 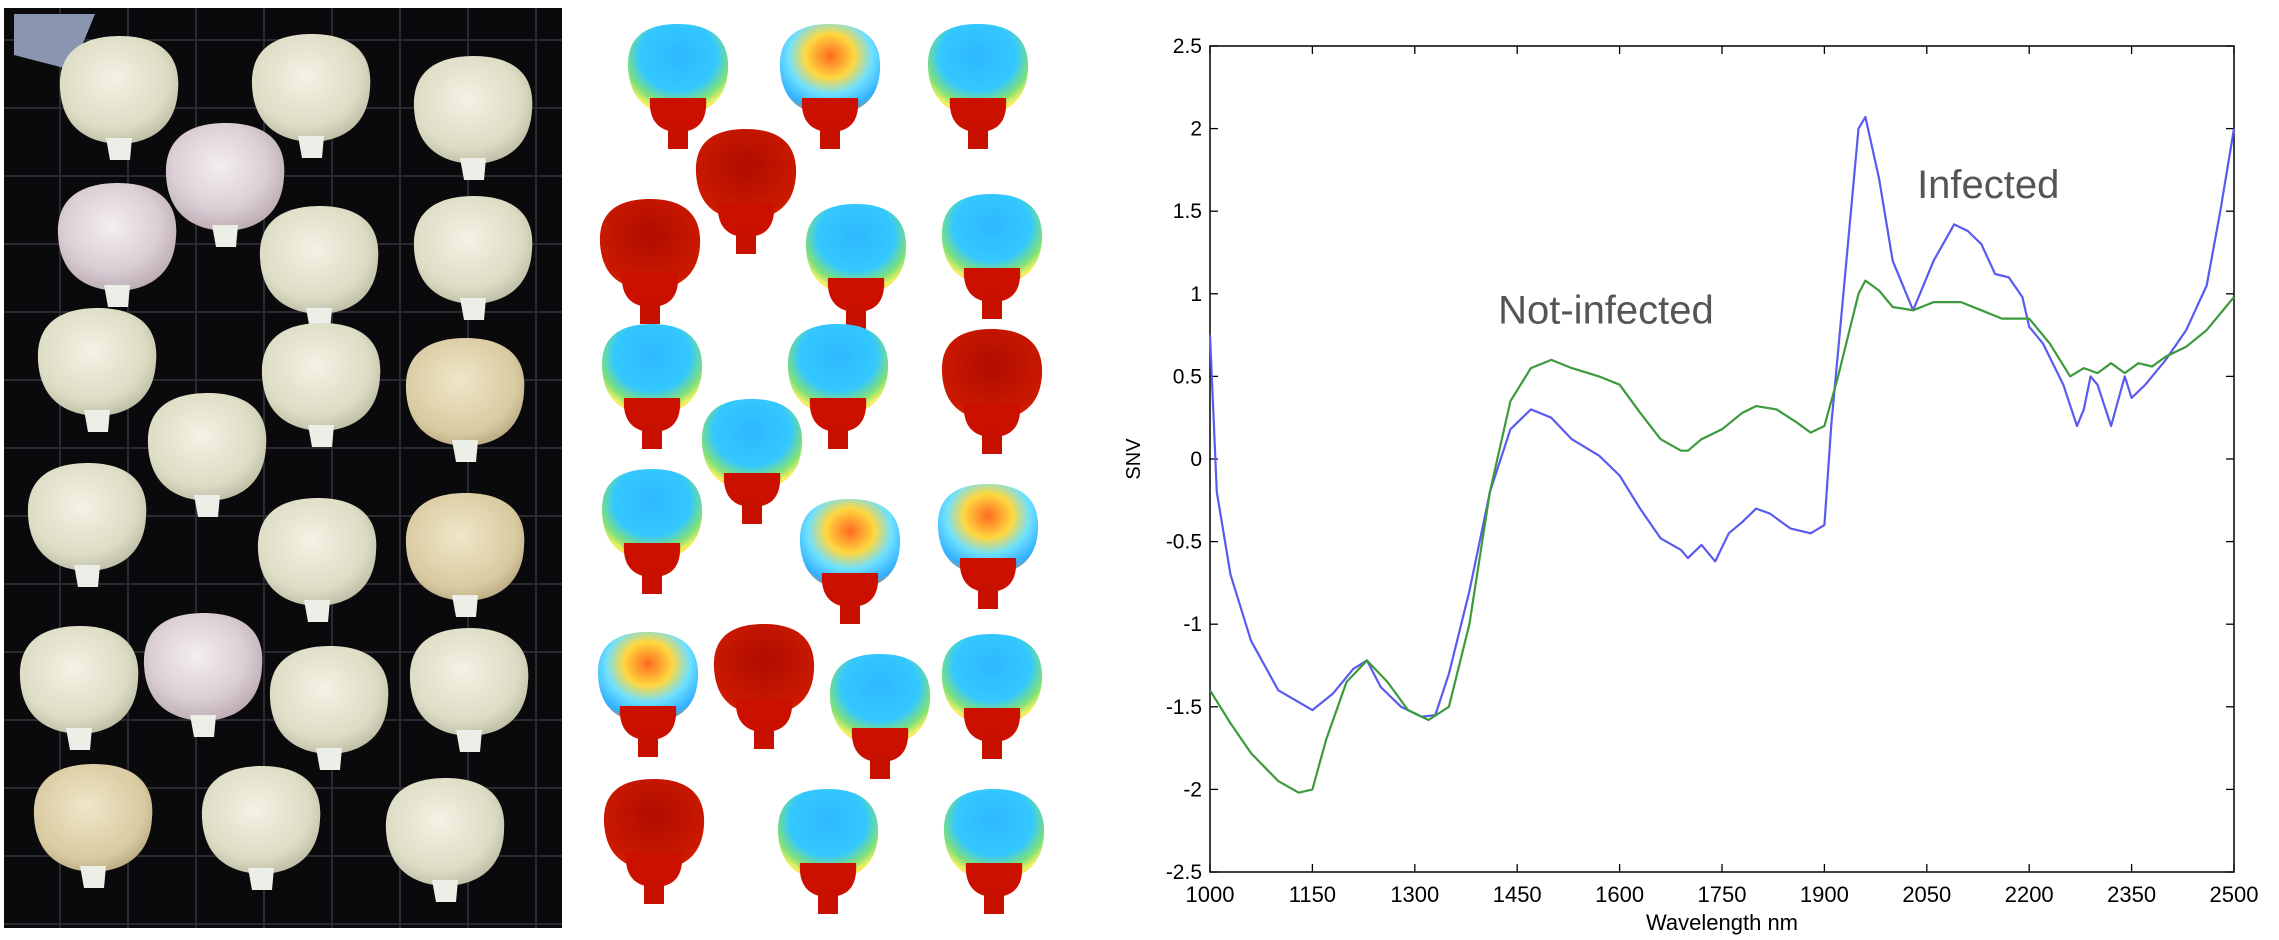 What do you see at coordinates (1606, 311) in the screenshot?
I see `annotation-not-infected: Not-infected` at bounding box center [1606, 311].